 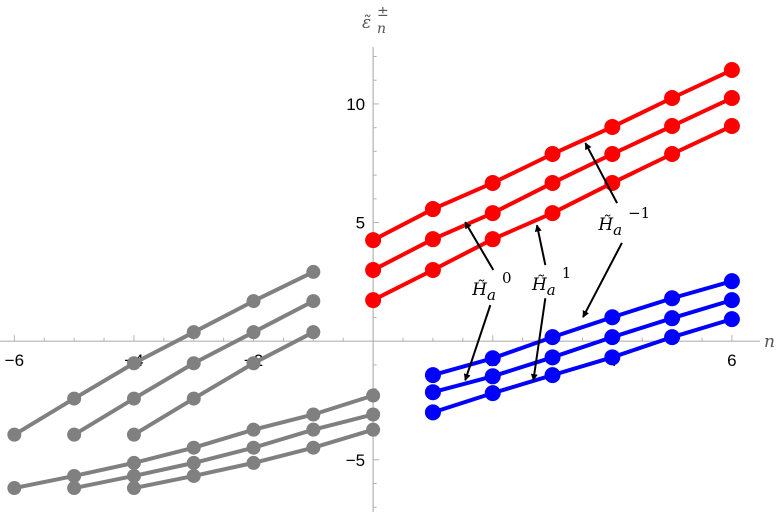 What do you see at coordinates (383, 12) in the screenshot?
I see `y-axis-label-sup: ±` at bounding box center [383, 12].